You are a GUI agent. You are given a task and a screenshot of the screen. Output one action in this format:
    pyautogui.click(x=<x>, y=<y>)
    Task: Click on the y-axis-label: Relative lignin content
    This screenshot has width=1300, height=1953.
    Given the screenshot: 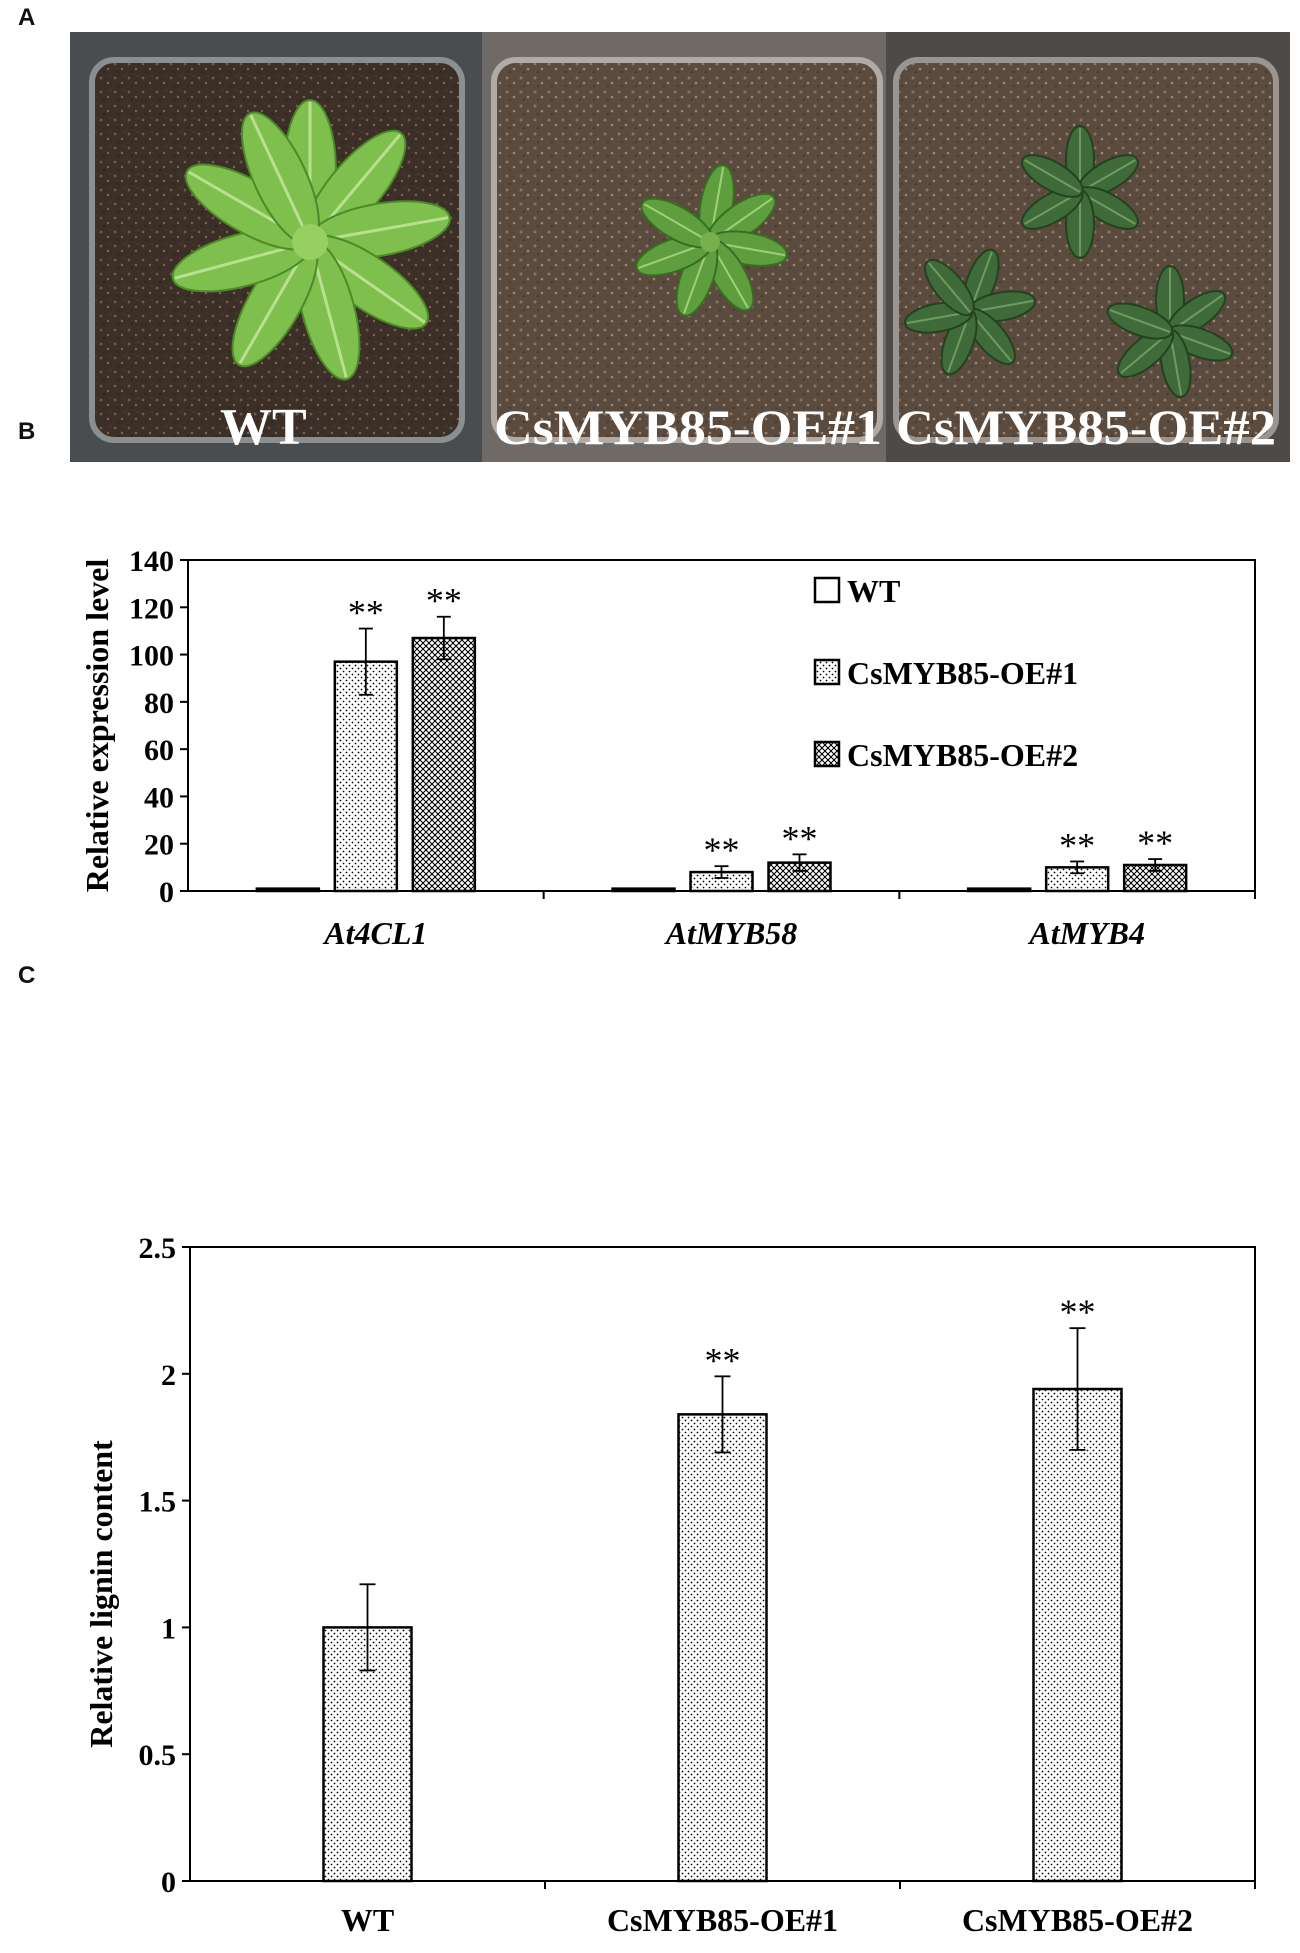 What is the action you would take?
    pyautogui.click(x=101, y=1594)
    